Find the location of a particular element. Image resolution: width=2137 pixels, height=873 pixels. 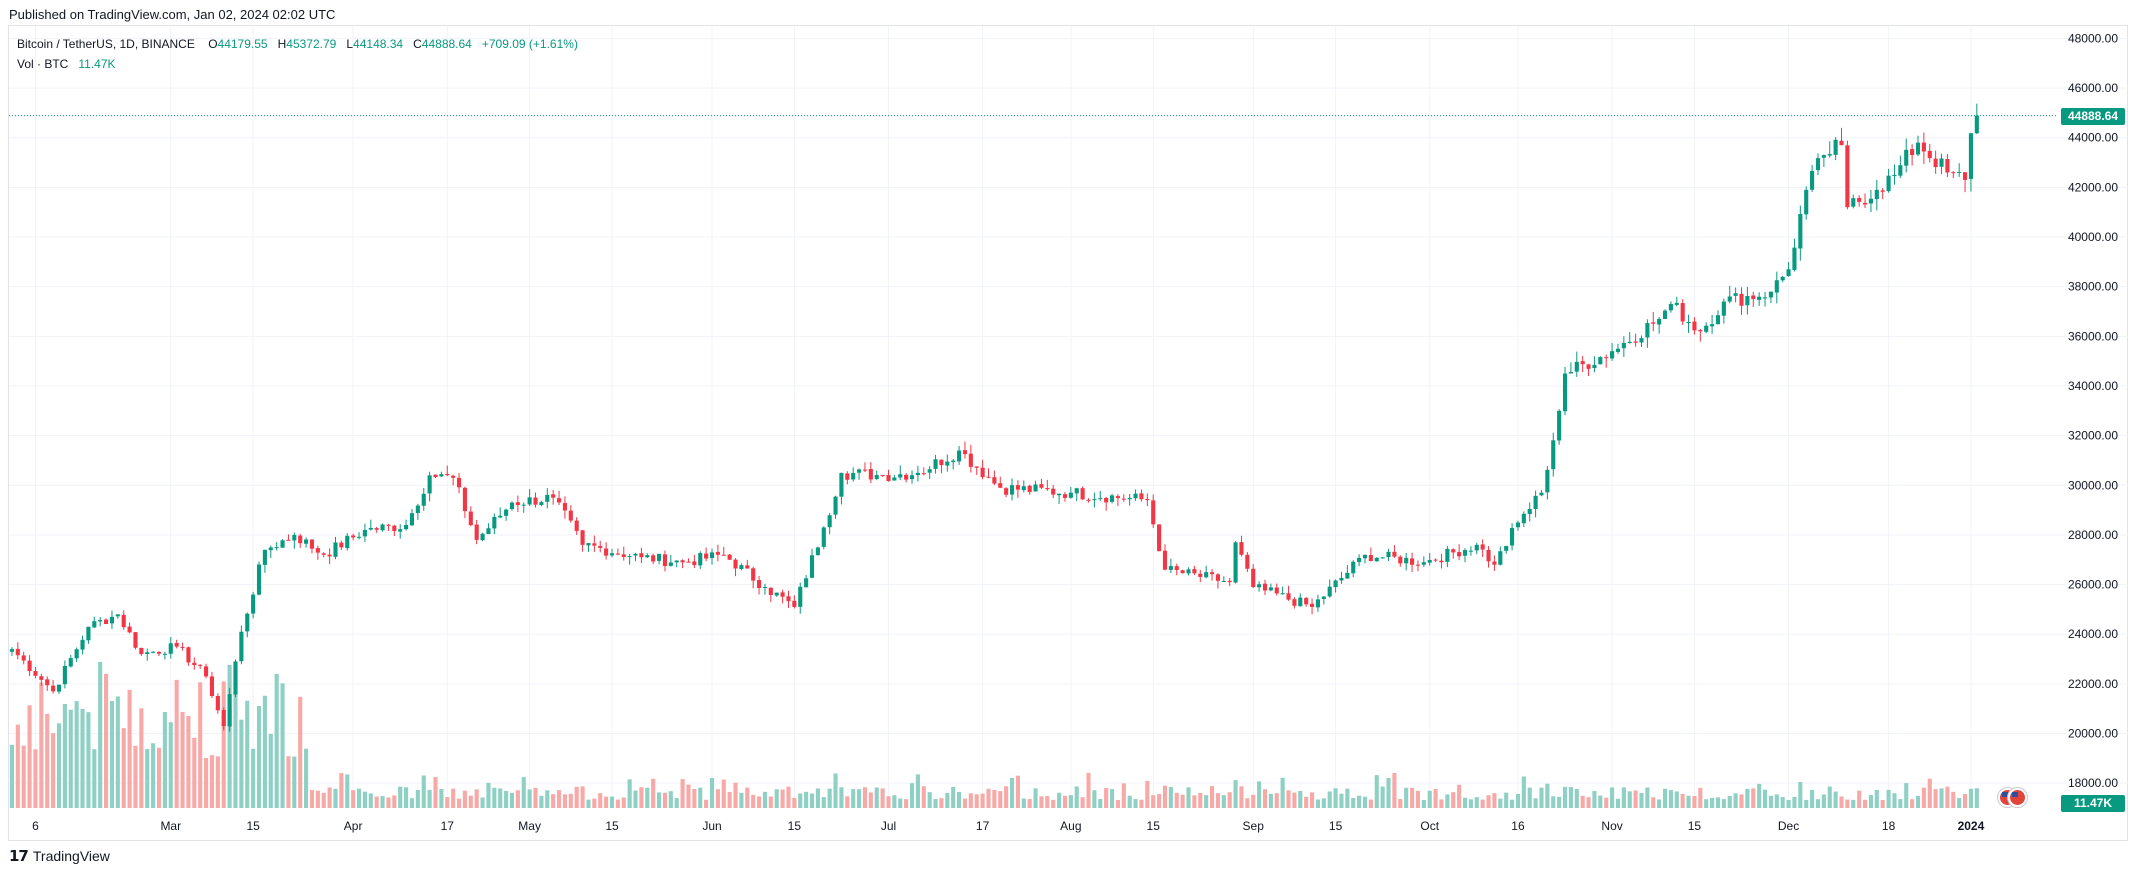

y-tick-label: 26000.00 is located at coordinates (2093, 585).